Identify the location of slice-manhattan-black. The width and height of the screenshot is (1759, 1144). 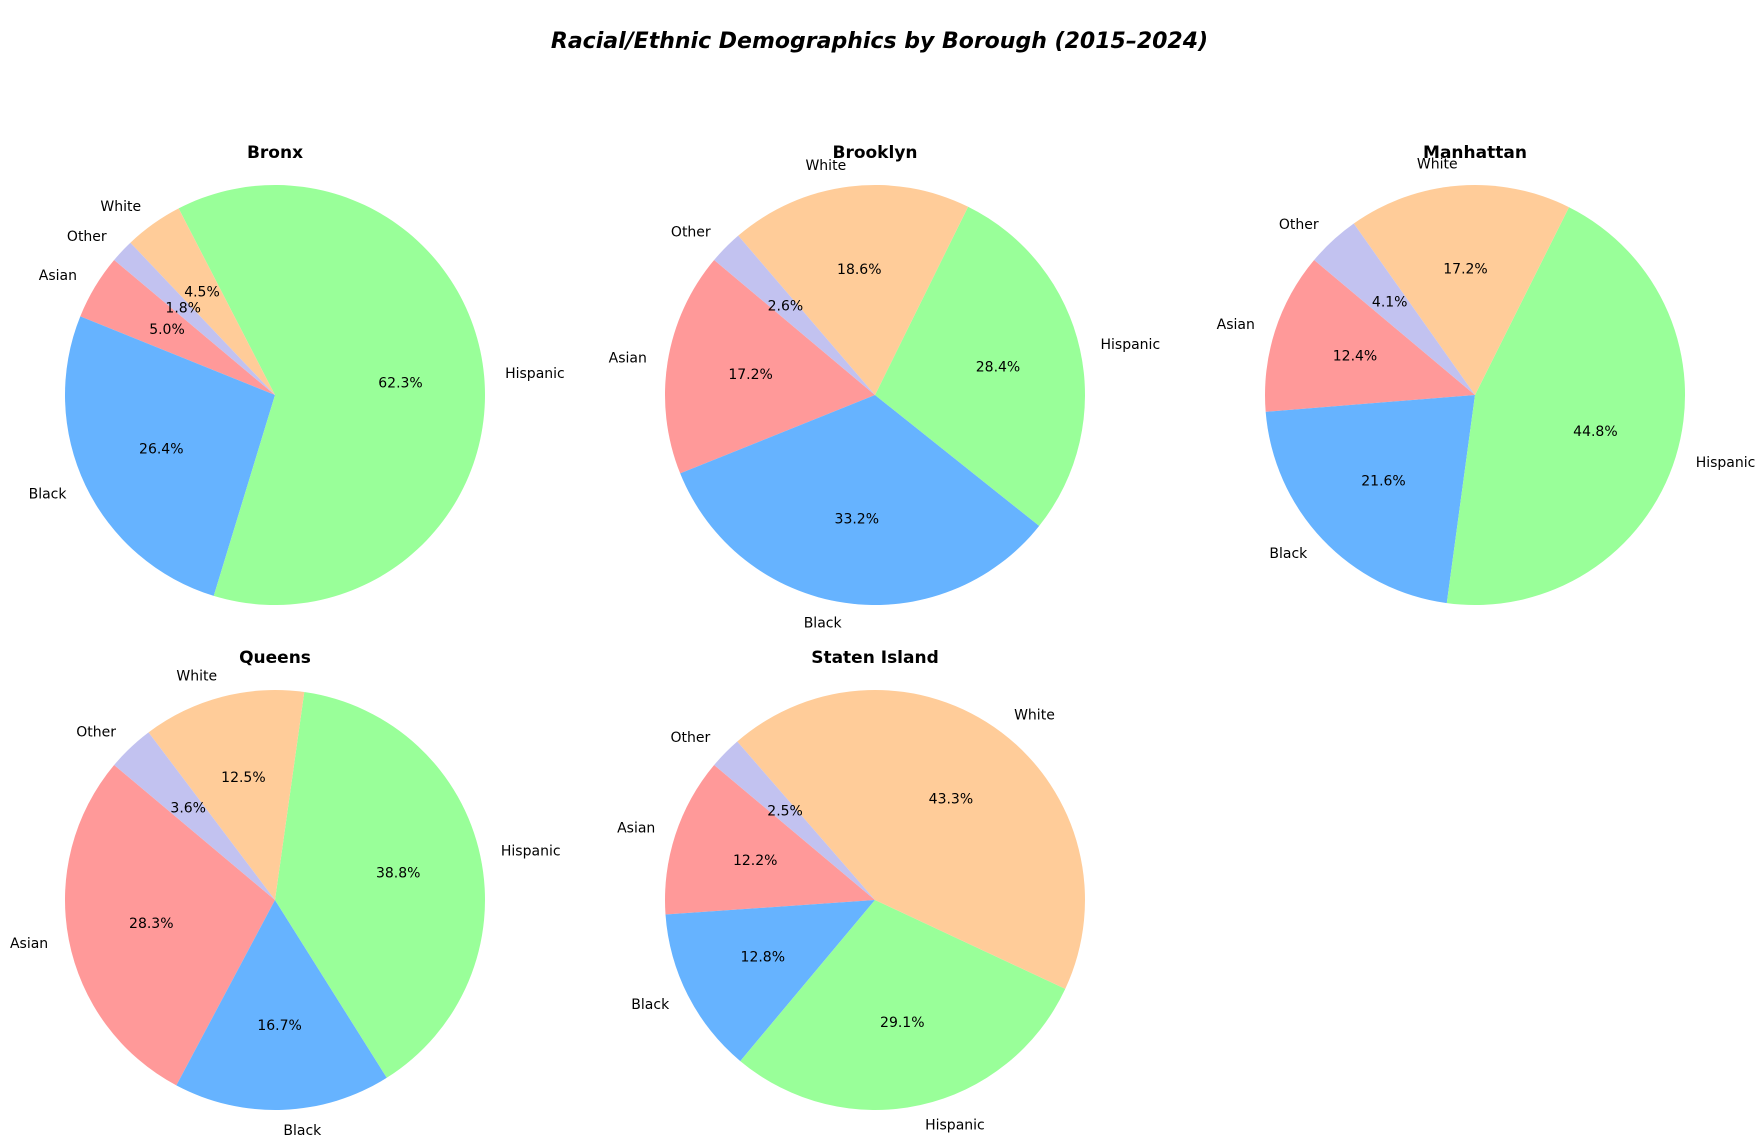
(1370, 499).